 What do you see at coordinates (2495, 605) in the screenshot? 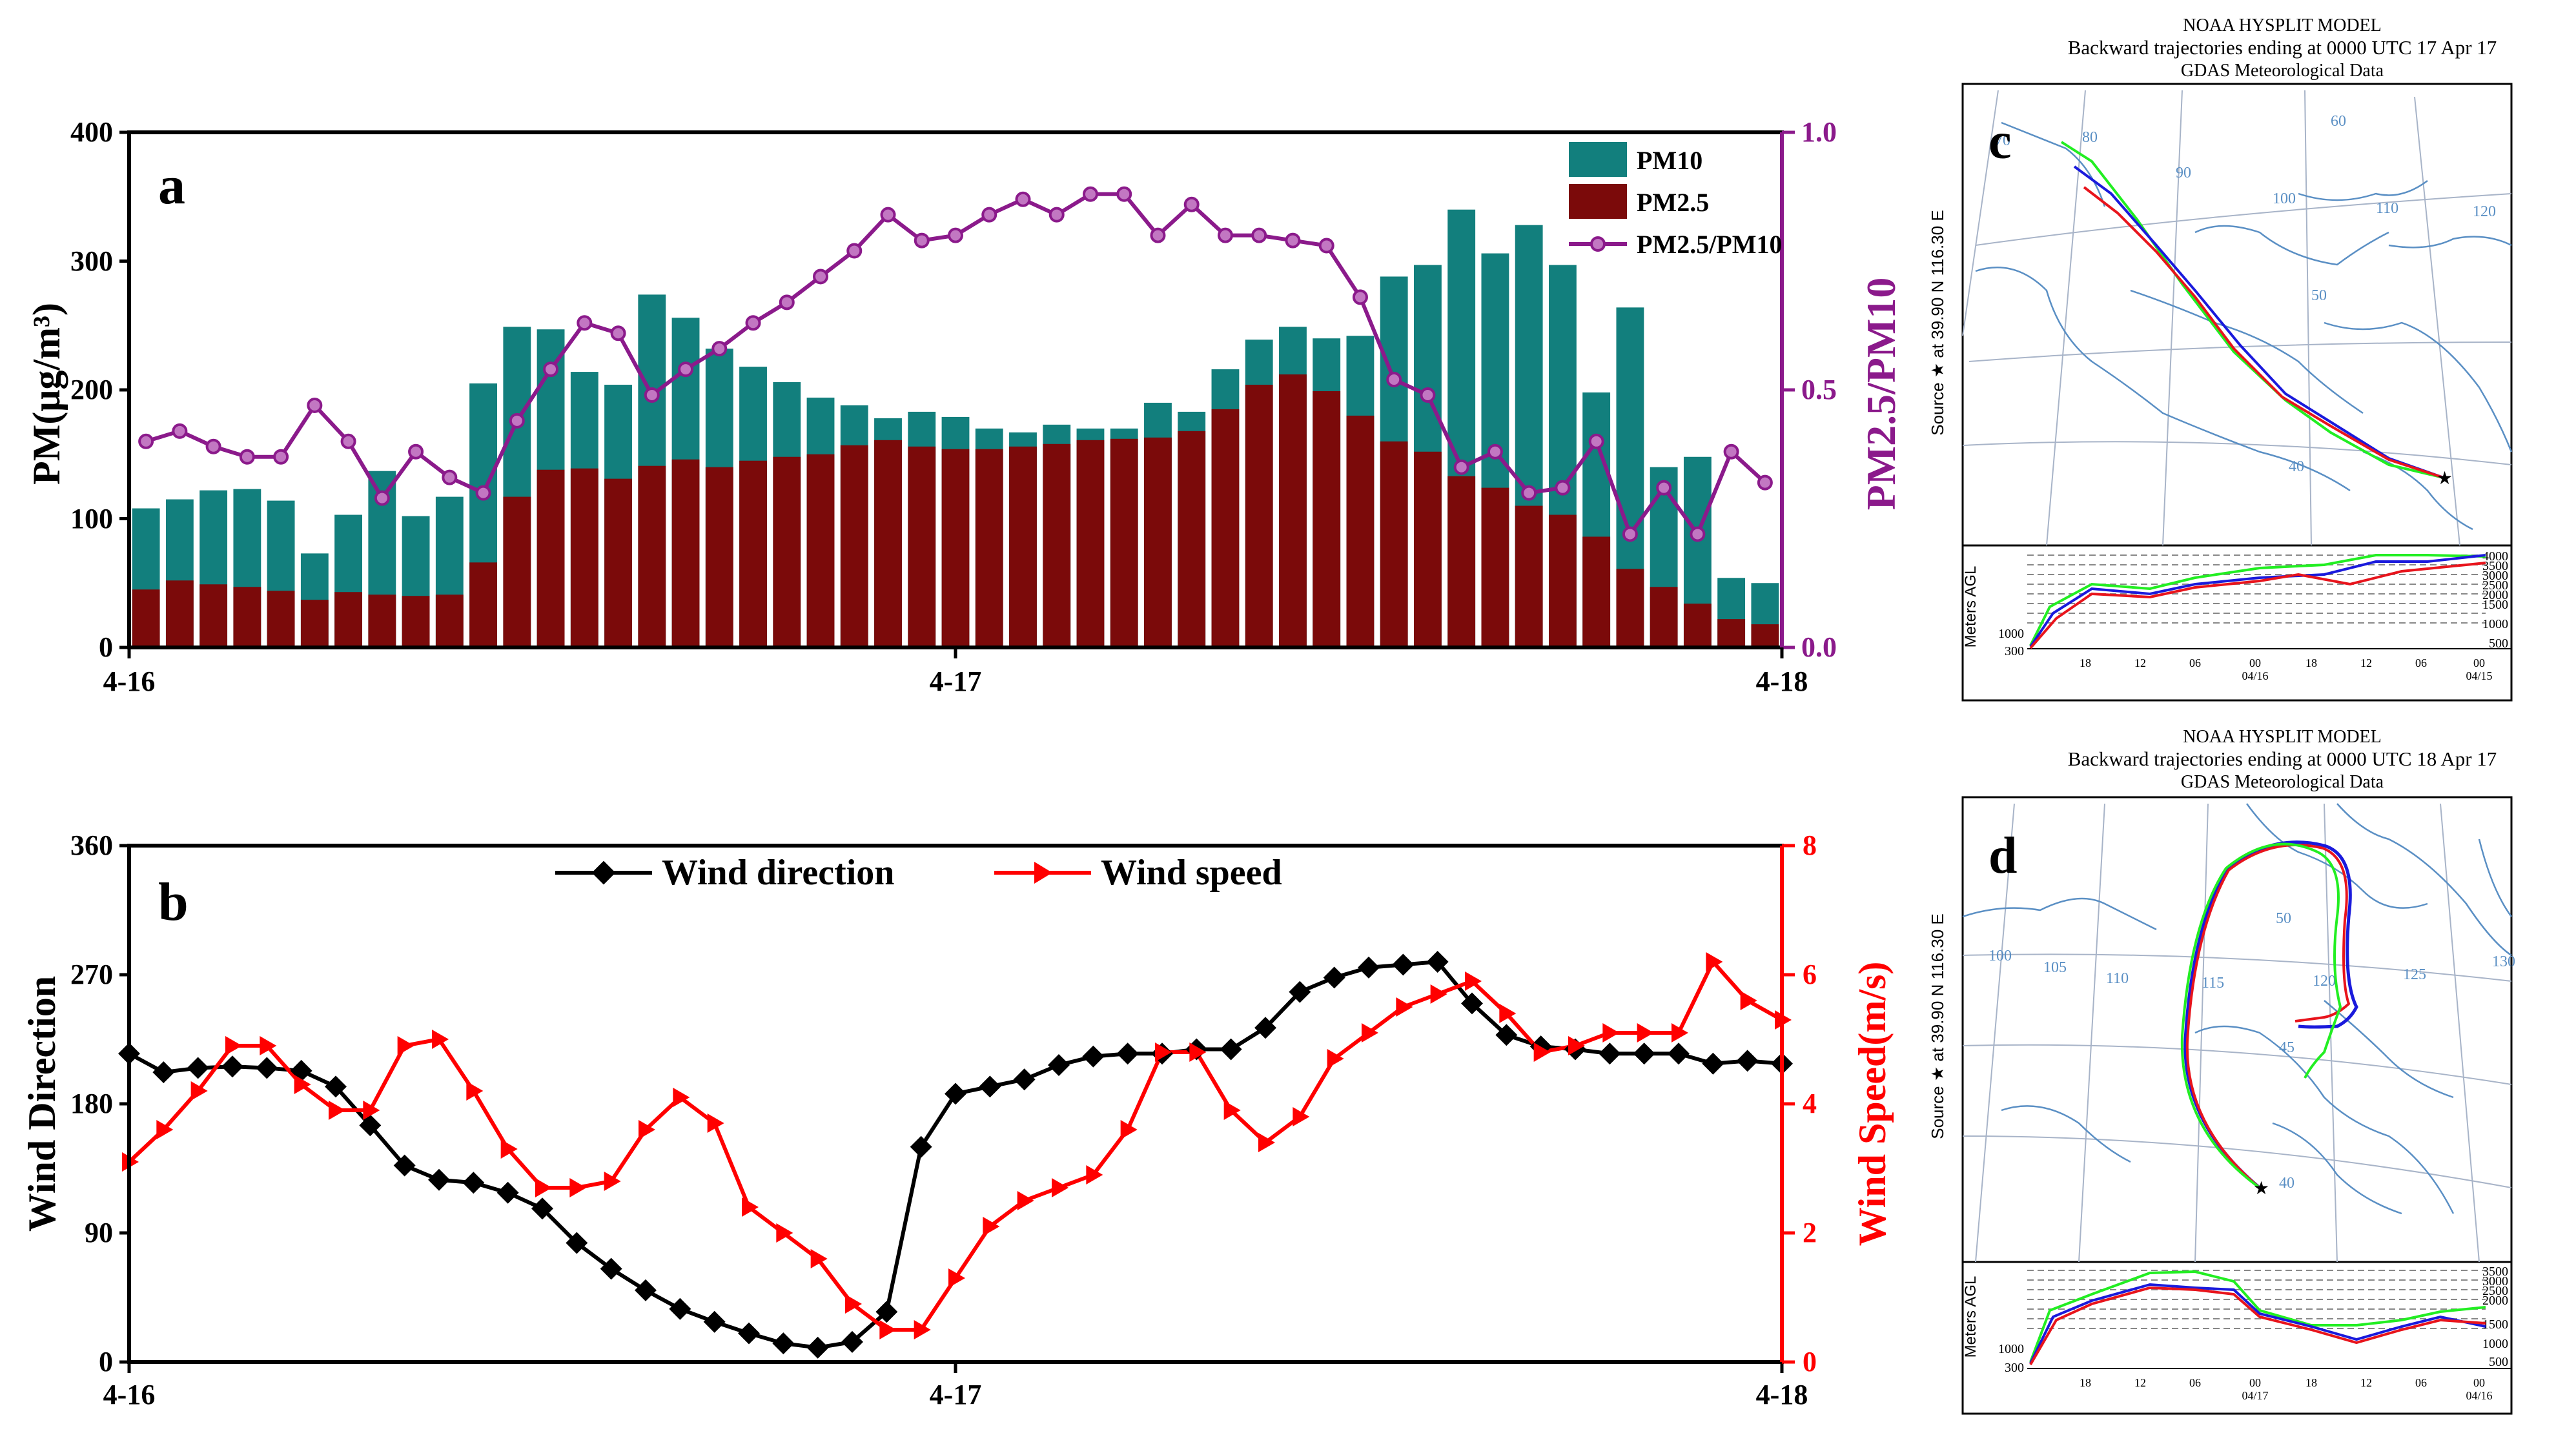
I see `c-h-1500: 1500` at bounding box center [2495, 605].